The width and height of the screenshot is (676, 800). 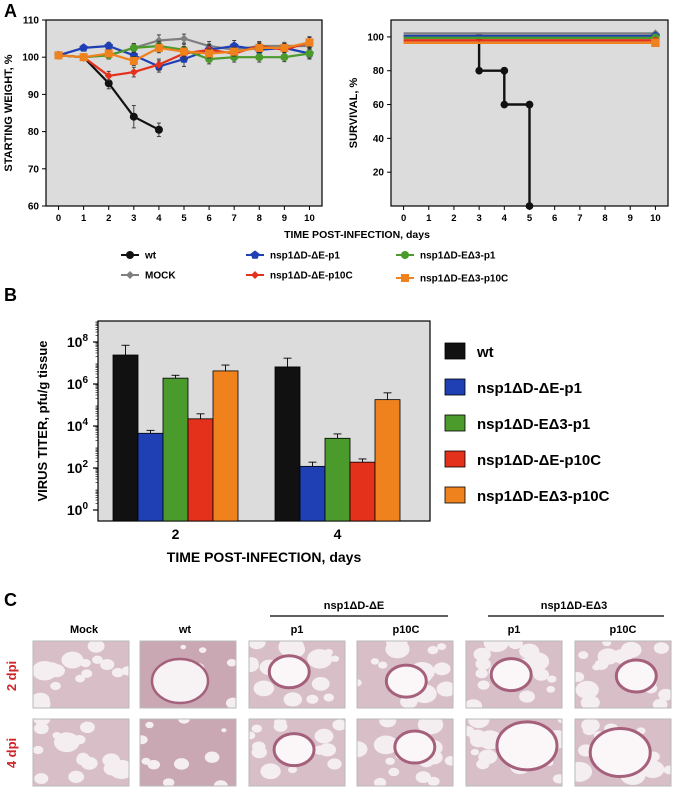 I want to click on col-header-de-p10c: p10C, so click(x=406, y=630).